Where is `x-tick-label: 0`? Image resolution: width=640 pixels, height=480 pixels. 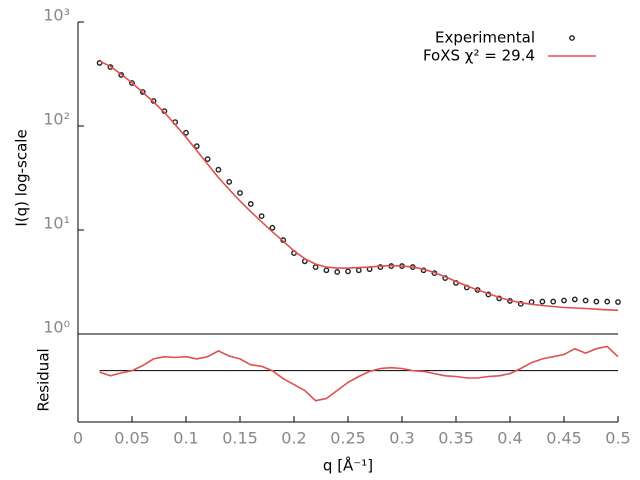 x-tick-label: 0 is located at coordinates (78, 438).